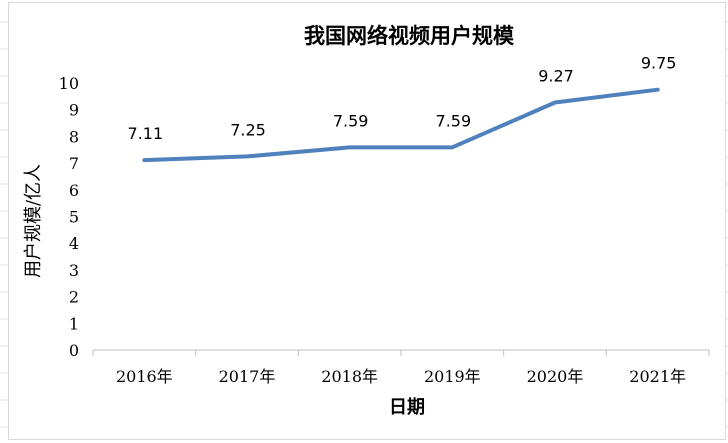  Describe the element at coordinates (401, 368) in the screenshot. I see `x-axis-ticks: 2016年 2017年 2018年 2019年 2020年 2021年` at that location.